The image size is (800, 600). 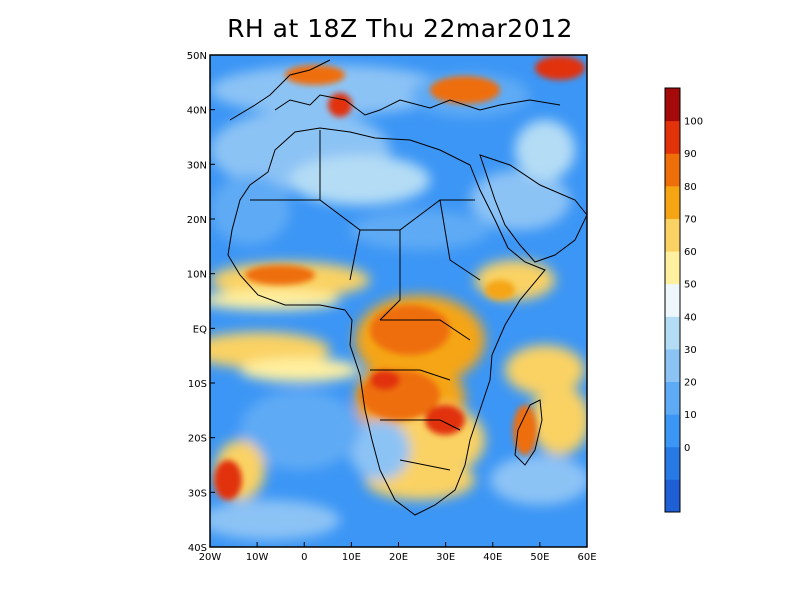 What do you see at coordinates (683, 300) in the screenshot?
I see `colorbar: 0 10 20 30 40 50 60 70 80 90 100` at bounding box center [683, 300].